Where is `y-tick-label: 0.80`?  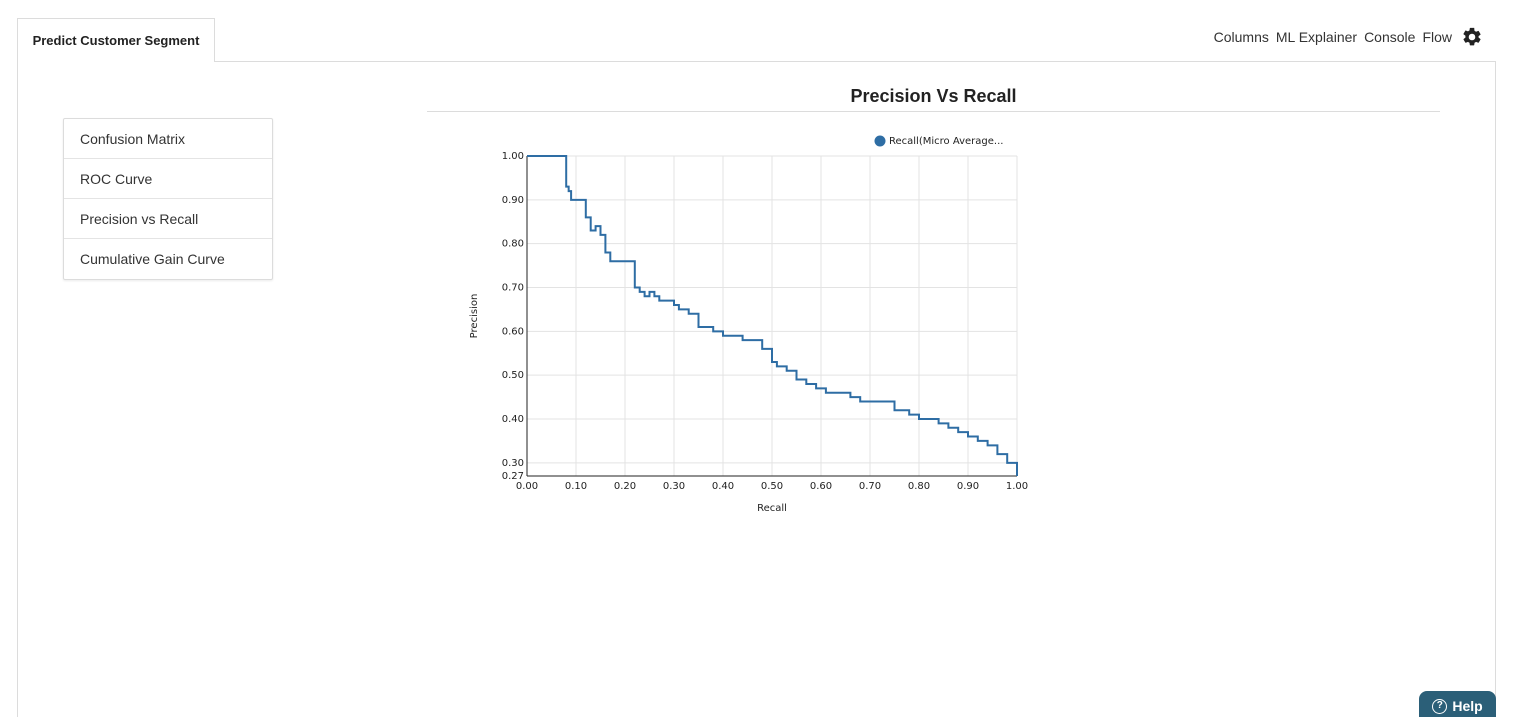
y-tick-label: 0.80 is located at coordinates (513, 244).